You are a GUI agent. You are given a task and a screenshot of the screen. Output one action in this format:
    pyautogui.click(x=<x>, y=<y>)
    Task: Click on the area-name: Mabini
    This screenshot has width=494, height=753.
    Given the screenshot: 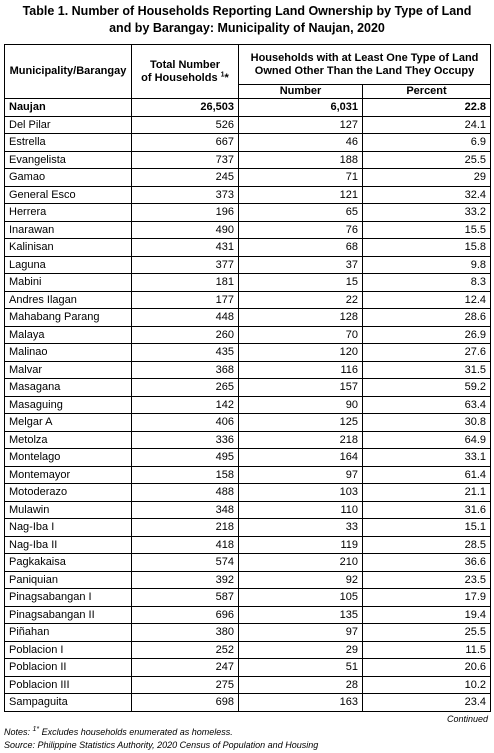 What is the action you would take?
    pyautogui.click(x=68, y=282)
    